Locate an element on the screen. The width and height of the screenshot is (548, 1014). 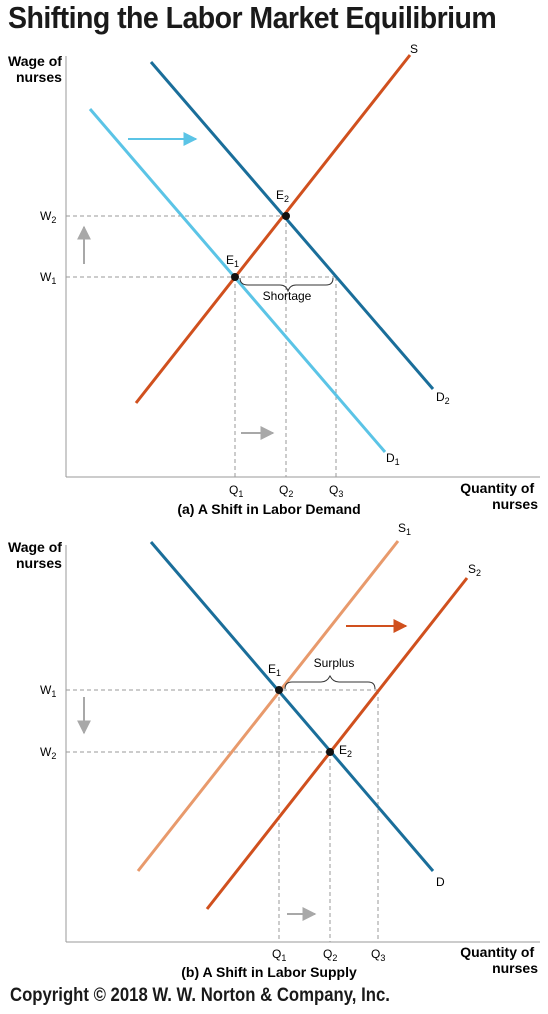
panel-a-e1-label: E1 is located at coordinates (232, 261).